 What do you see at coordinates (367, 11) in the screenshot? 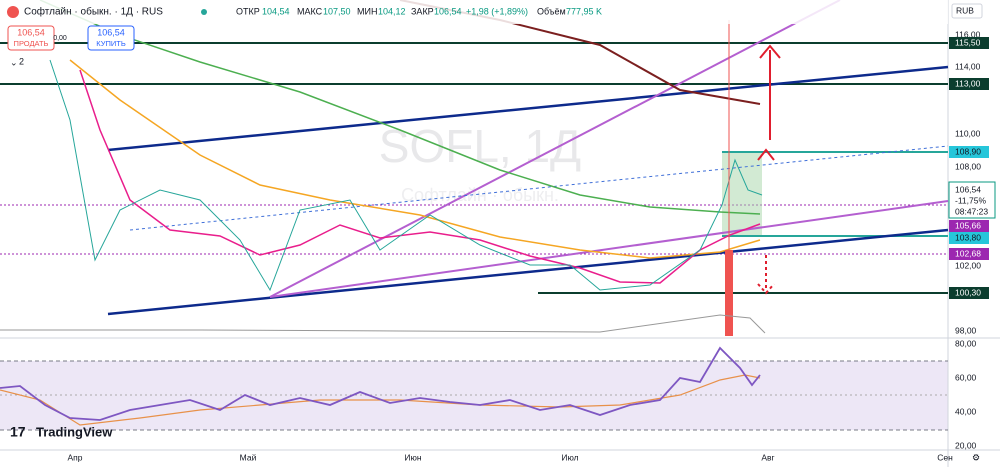
I see `low-label: МИН` at bounding box center [367, 11].